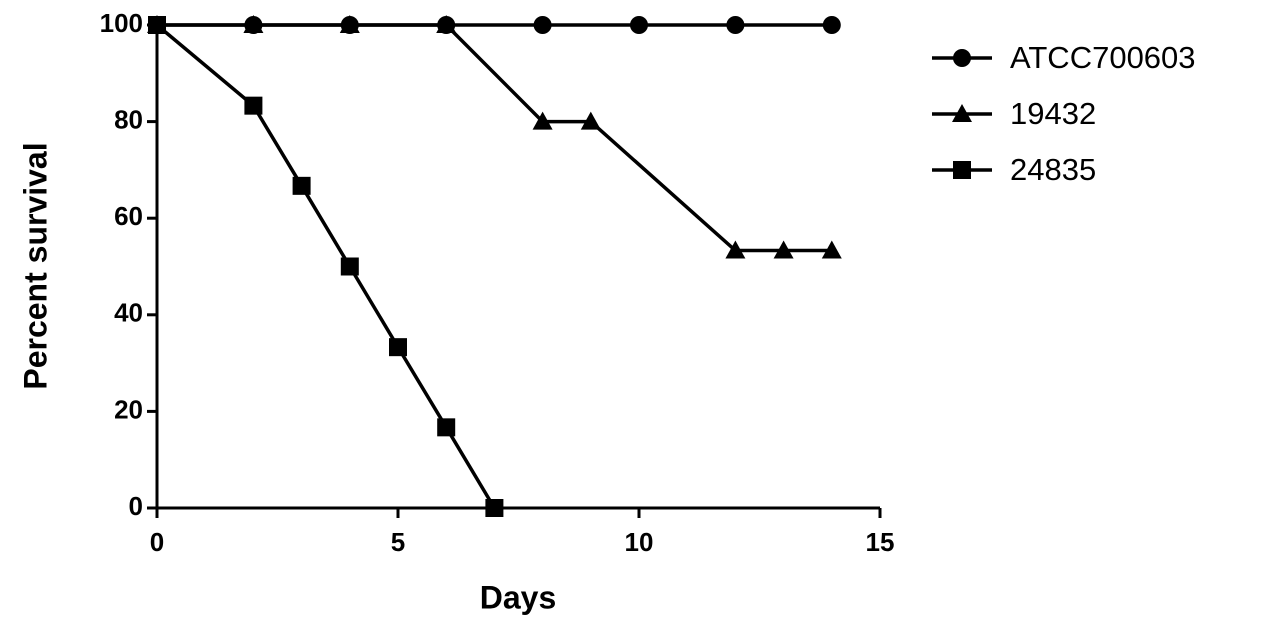 Image resolution: width=1267 pixels, height=639 pixels. Describe the element at coordinates (1053, 113) in the screenshot. I see `legend-text: 19432` at that location.